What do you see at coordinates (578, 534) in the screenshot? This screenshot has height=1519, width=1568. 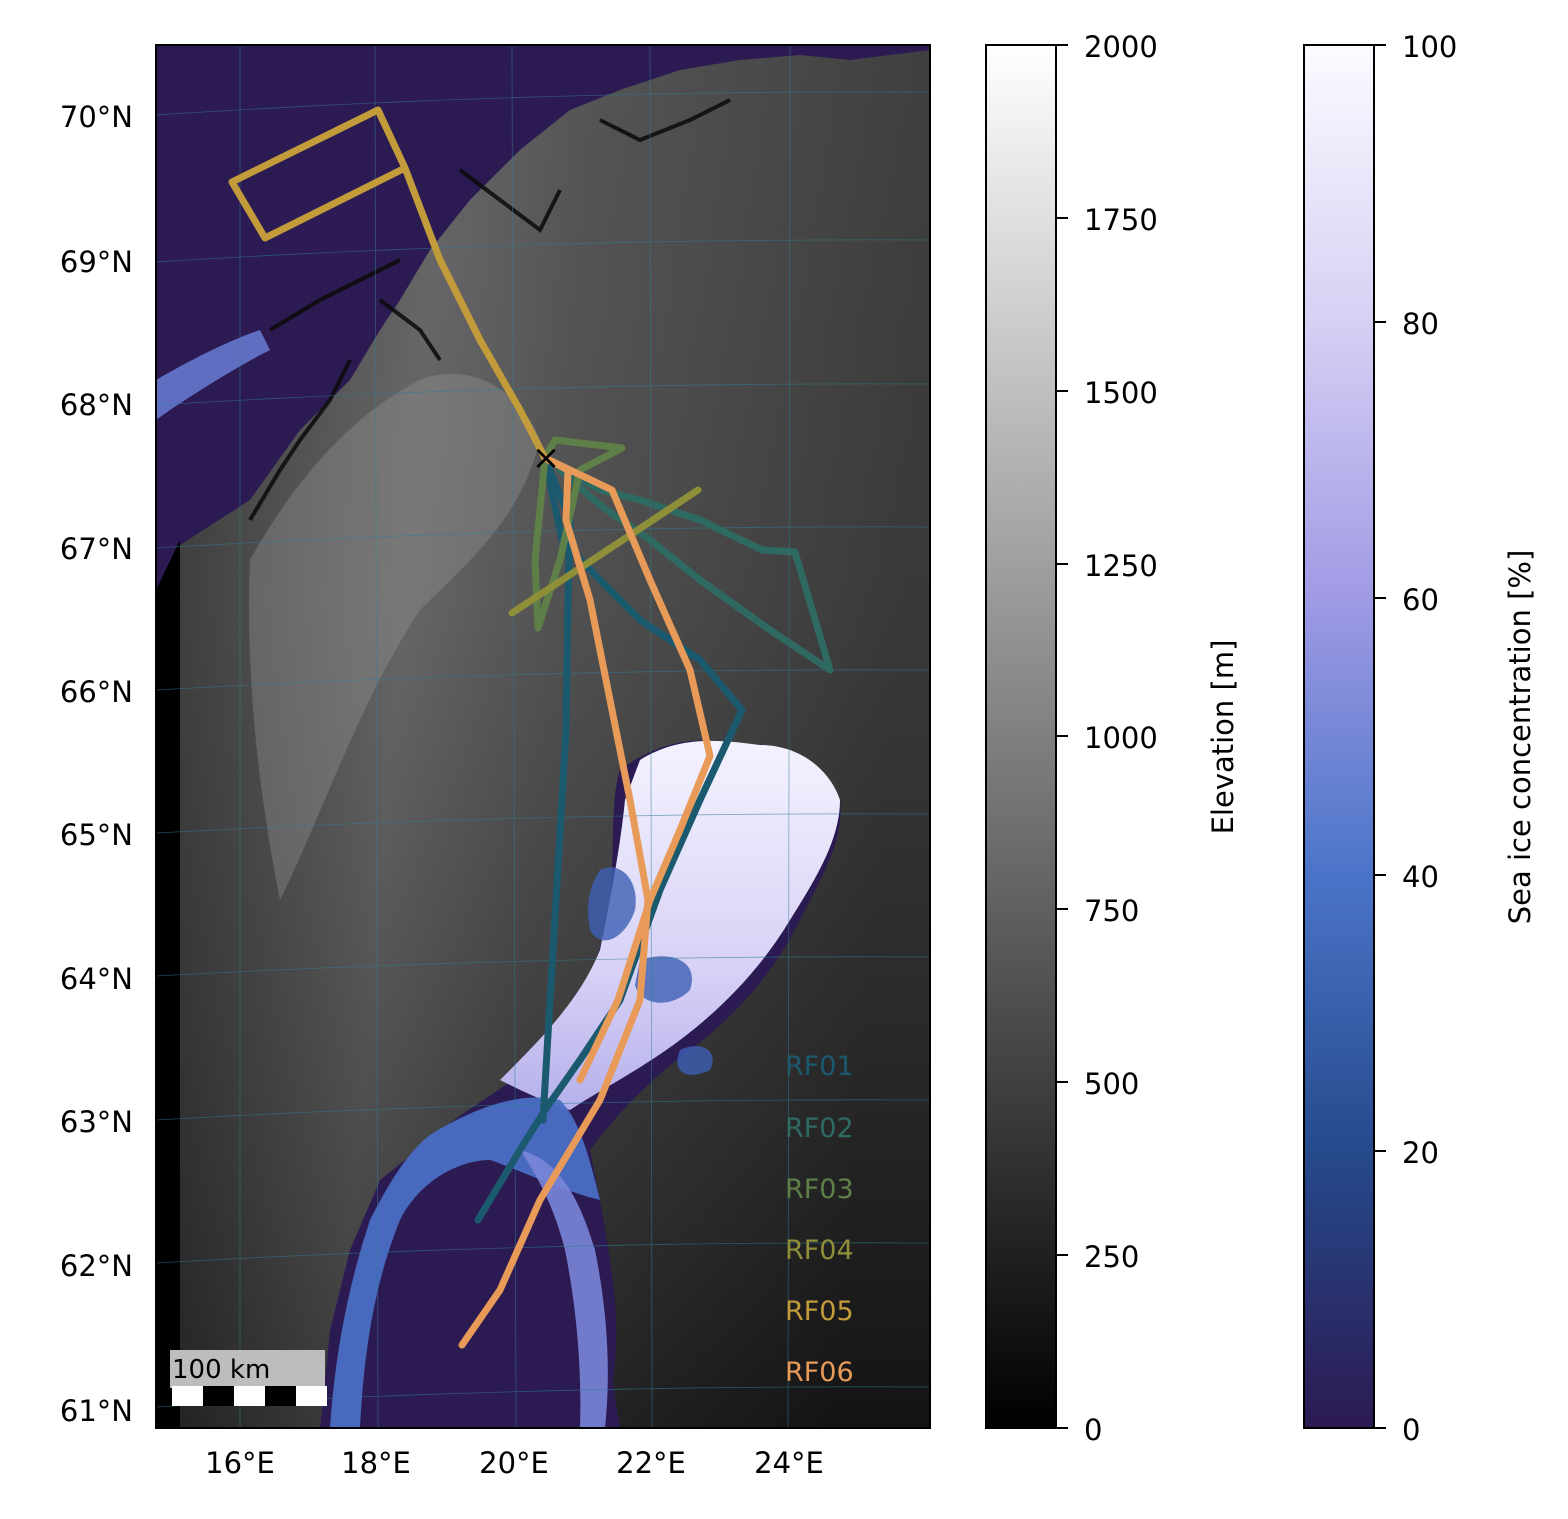 I see `track-rf03` at bounding box center [578, 534].